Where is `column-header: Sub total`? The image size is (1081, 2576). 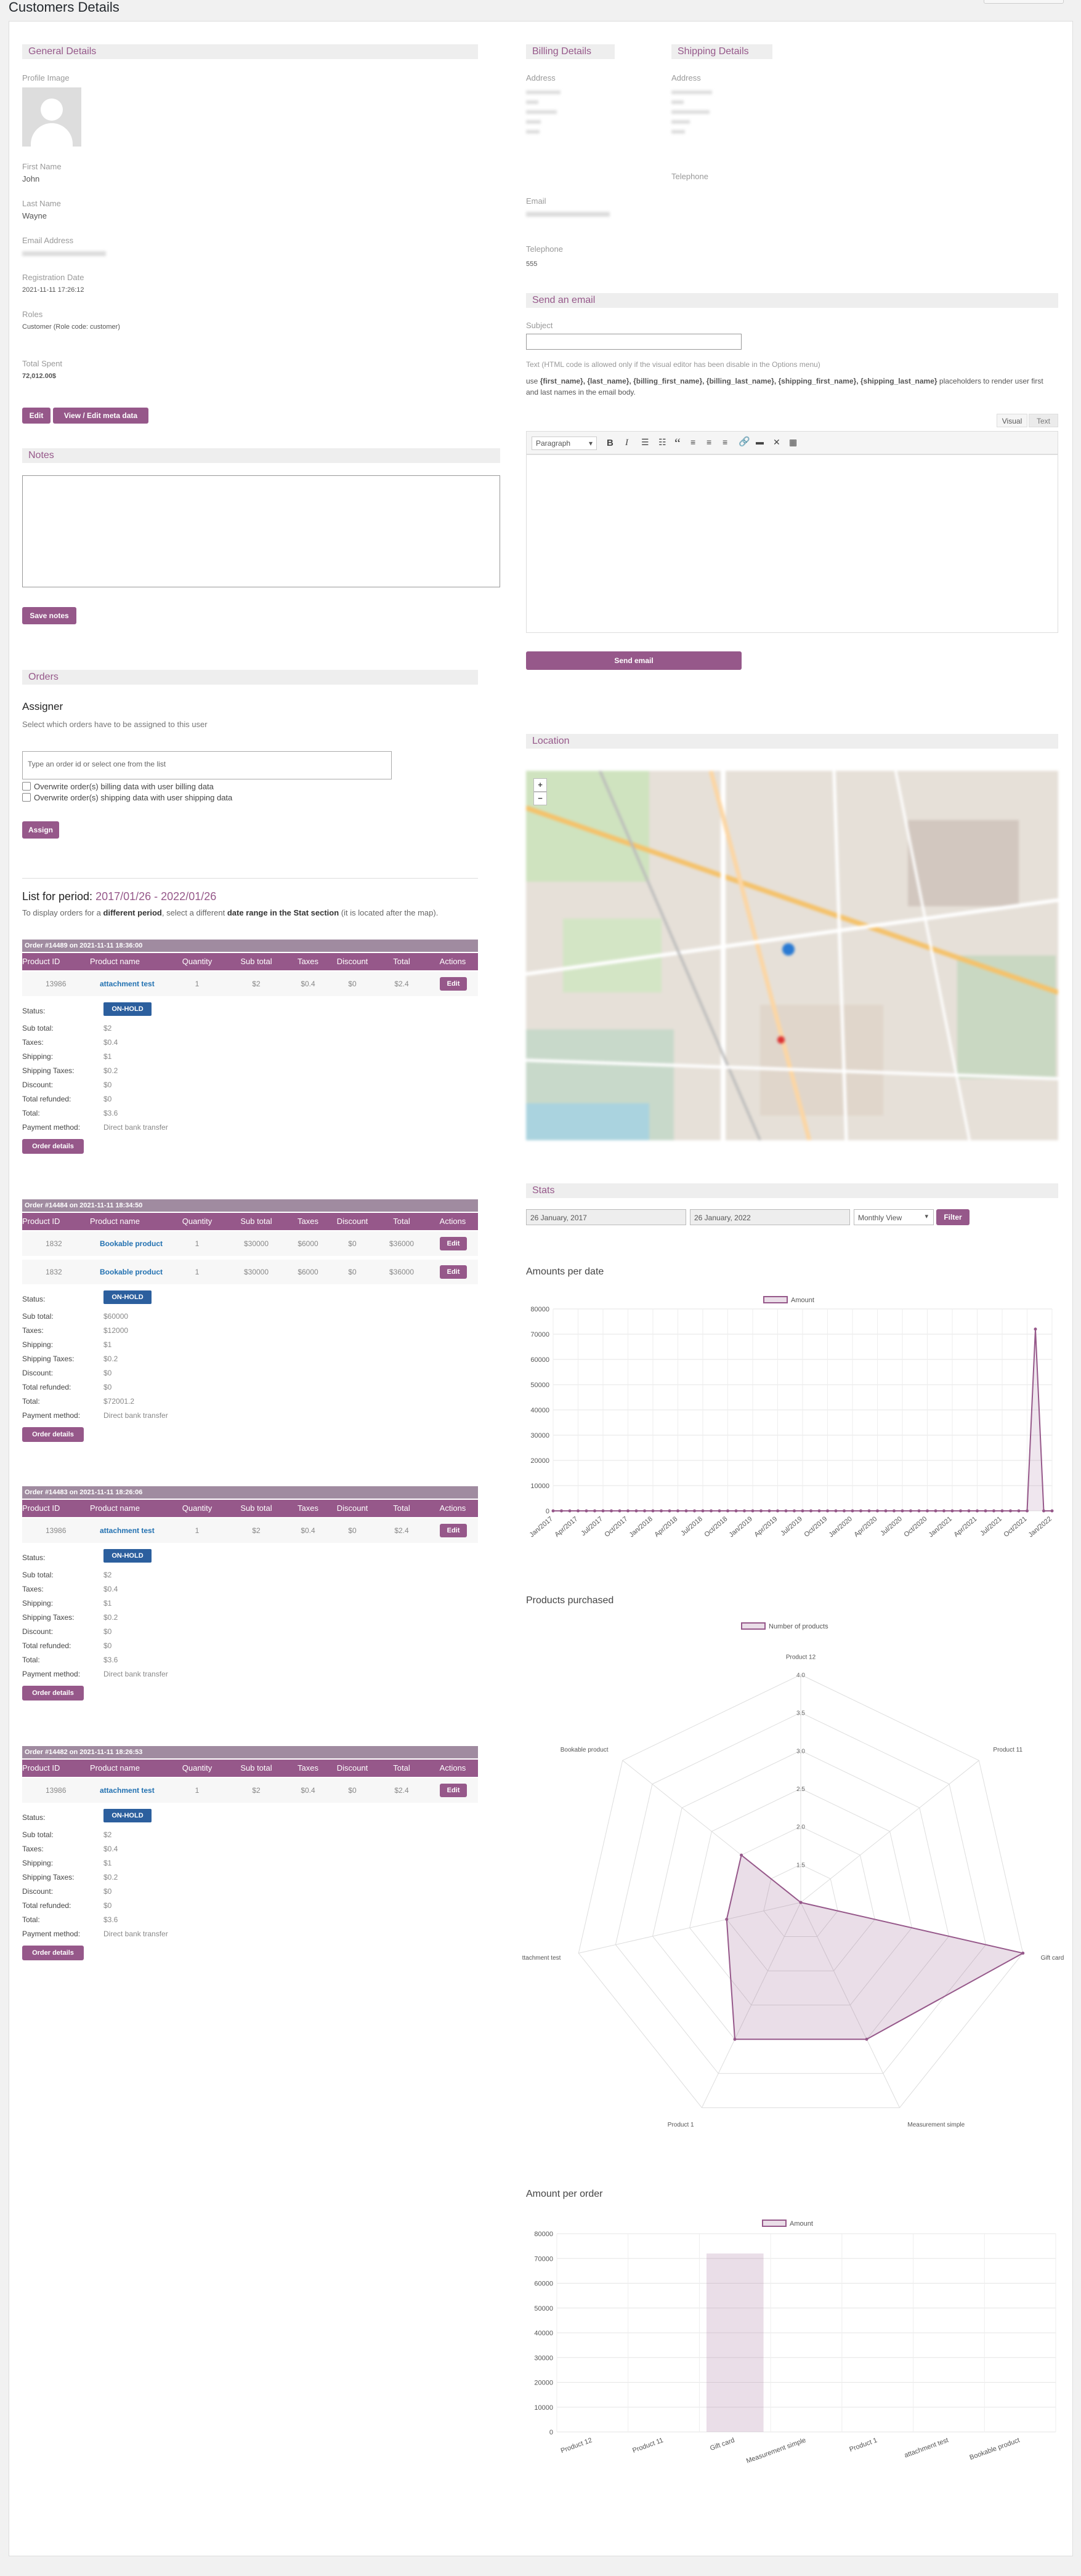
column-header: Sub total is located at coordinates (256, 1508).